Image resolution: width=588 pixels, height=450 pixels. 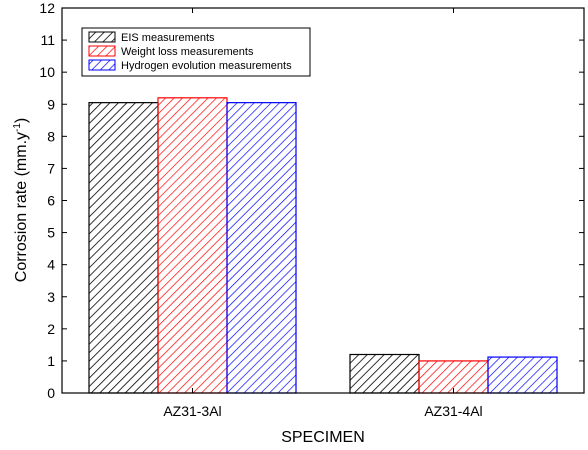 What do you see at coordinates (51, 168) in the screenshot?
I see `y-tick-label: 7` at bounding box center [51, 168].